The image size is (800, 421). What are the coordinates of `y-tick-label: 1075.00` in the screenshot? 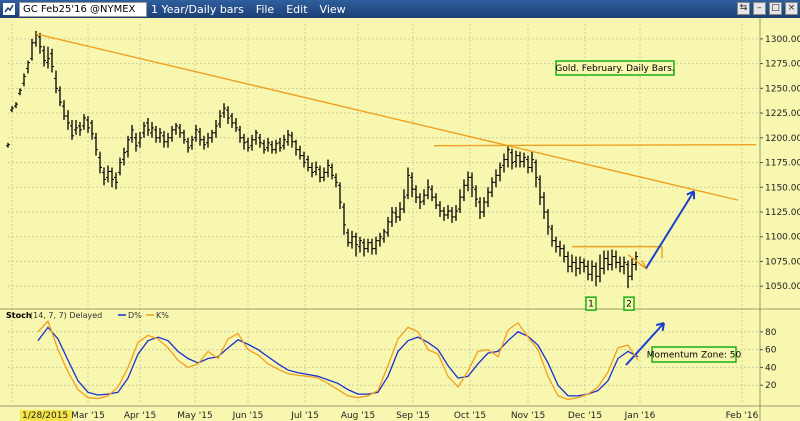 It's located at (782, 262).